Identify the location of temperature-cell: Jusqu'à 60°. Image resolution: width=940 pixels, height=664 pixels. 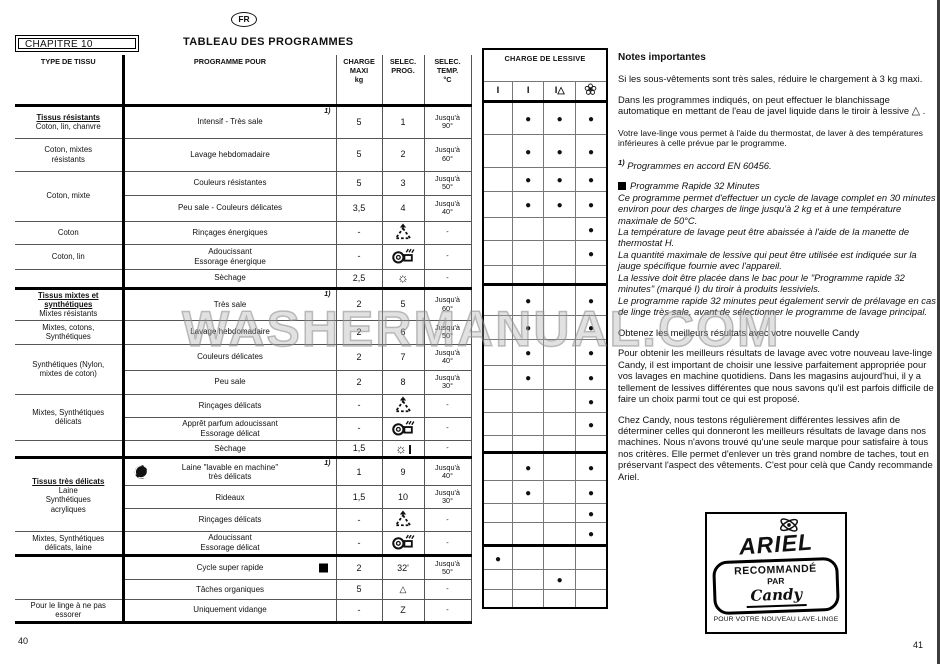
(447, 154).